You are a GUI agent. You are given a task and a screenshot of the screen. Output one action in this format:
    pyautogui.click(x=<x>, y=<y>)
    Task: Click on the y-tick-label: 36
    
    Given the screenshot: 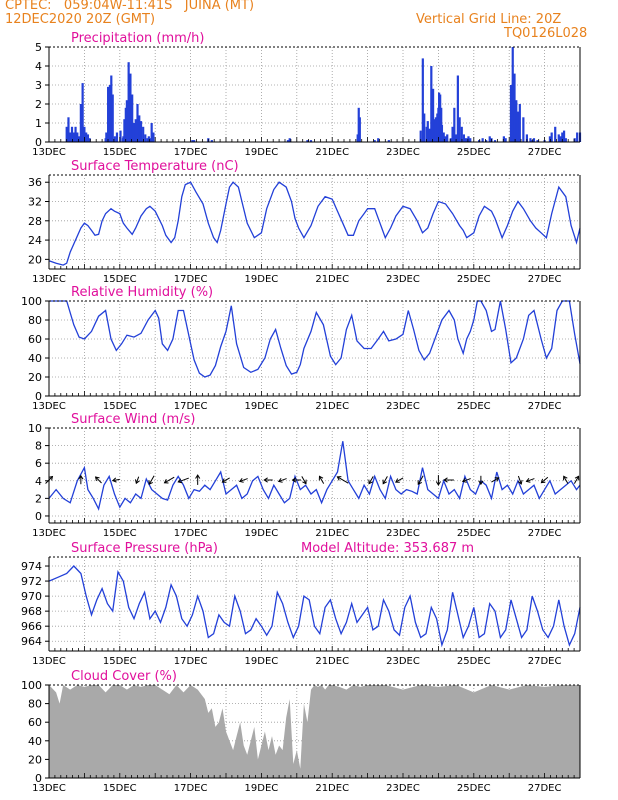 What is the action you would take?
    pyautogui.click(x=35, y=182)
    